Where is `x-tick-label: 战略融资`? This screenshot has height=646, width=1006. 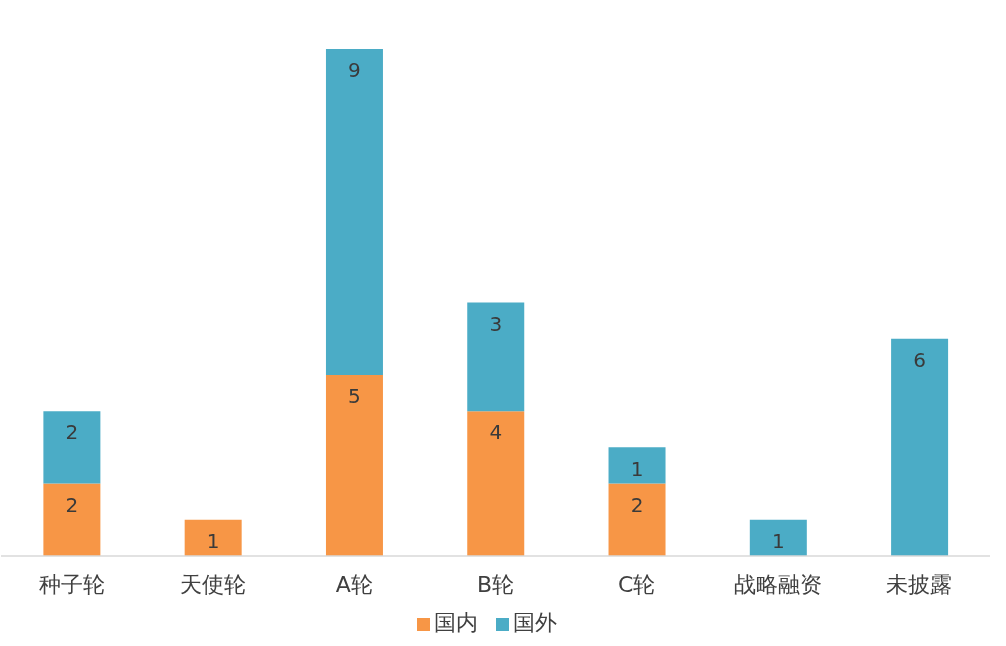 x-tick-label: 战略融资 is located at coordinates (778, 584).